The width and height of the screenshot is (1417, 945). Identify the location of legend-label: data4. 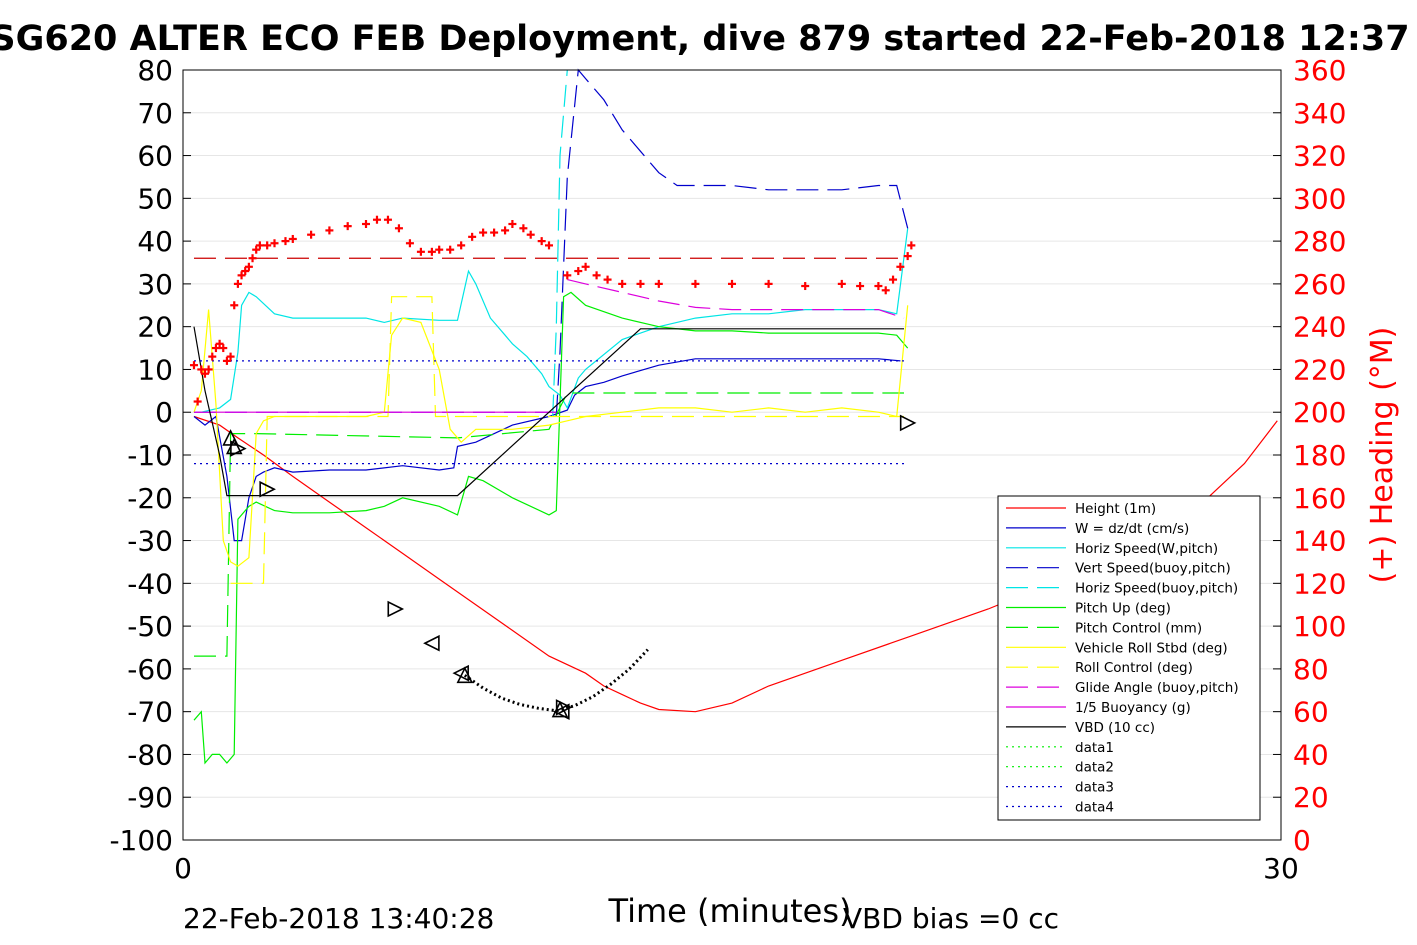
(1094, 808).